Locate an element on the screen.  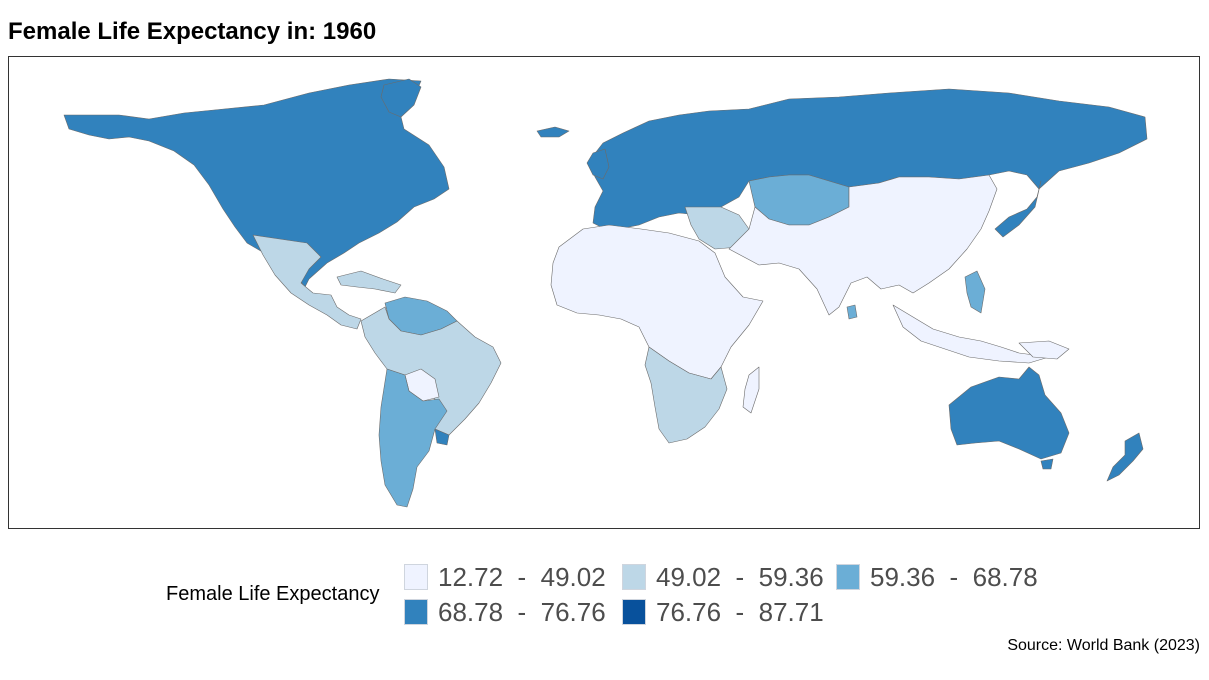
region-indonesia is located at coordinates (971, 334).